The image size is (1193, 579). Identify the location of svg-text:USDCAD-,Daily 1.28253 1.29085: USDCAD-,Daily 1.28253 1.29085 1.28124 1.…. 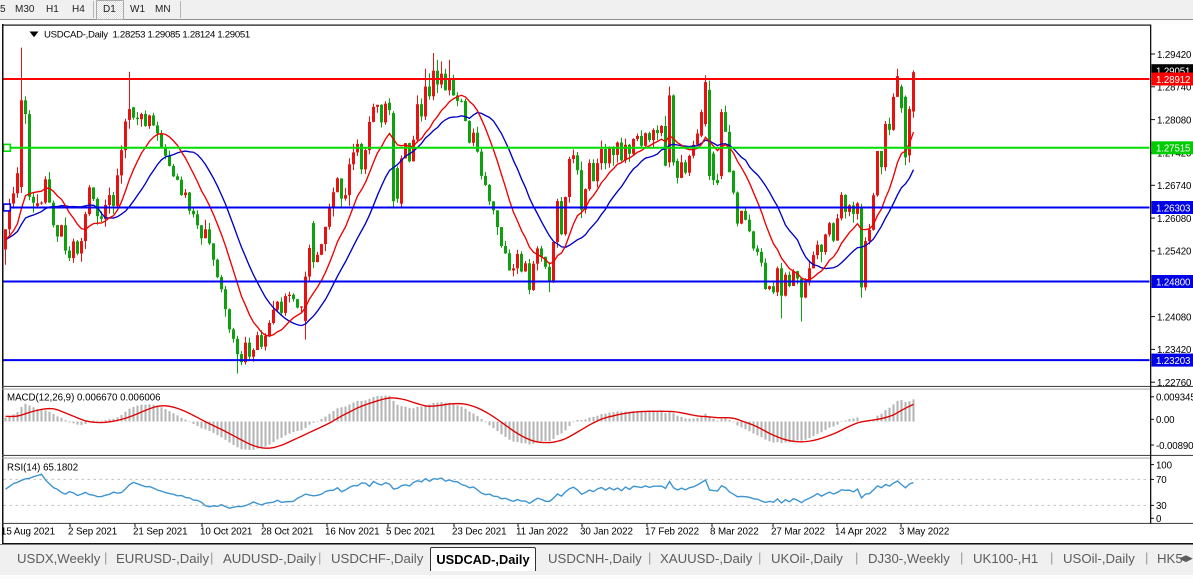
(147, 34).